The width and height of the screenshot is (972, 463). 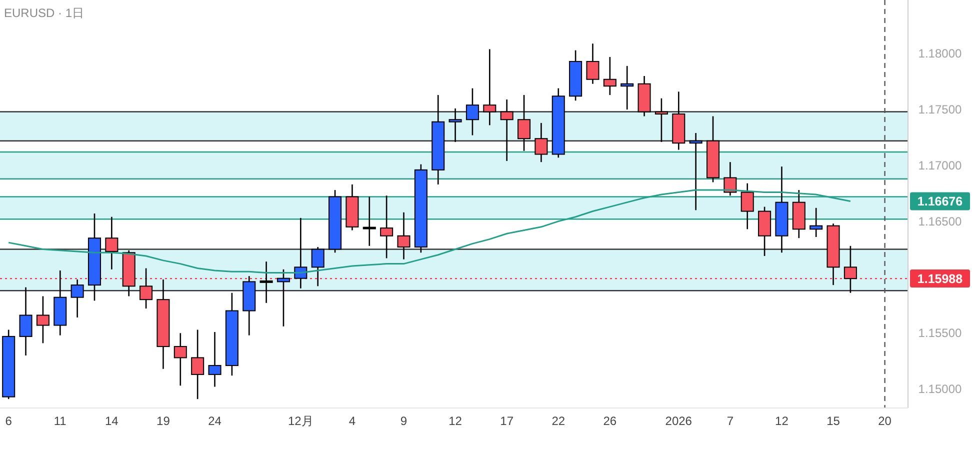 What do you see at coordinates (940, 279) in the screenshot?
I see `ref-line-label: 1.15988` at bounding box center [940, 279].